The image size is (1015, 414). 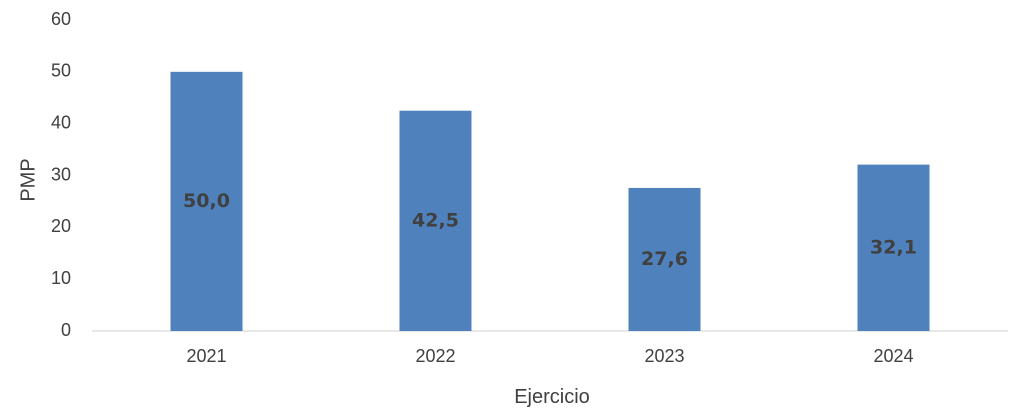 I want to click on x-tick-label: 2024, so click(x=893, y=356).